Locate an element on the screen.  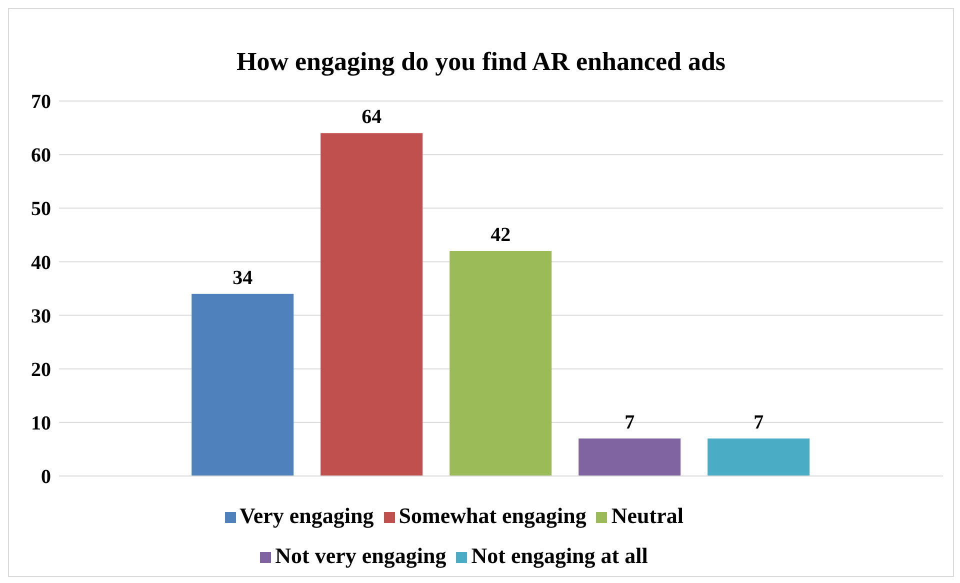
legend-label: Neutral is located at coordinates (647, 515).